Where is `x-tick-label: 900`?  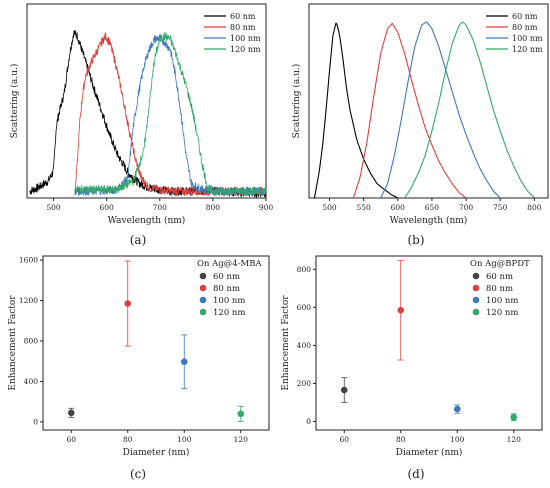 x-tick-label: 900 is located at coordinates (266, 207).